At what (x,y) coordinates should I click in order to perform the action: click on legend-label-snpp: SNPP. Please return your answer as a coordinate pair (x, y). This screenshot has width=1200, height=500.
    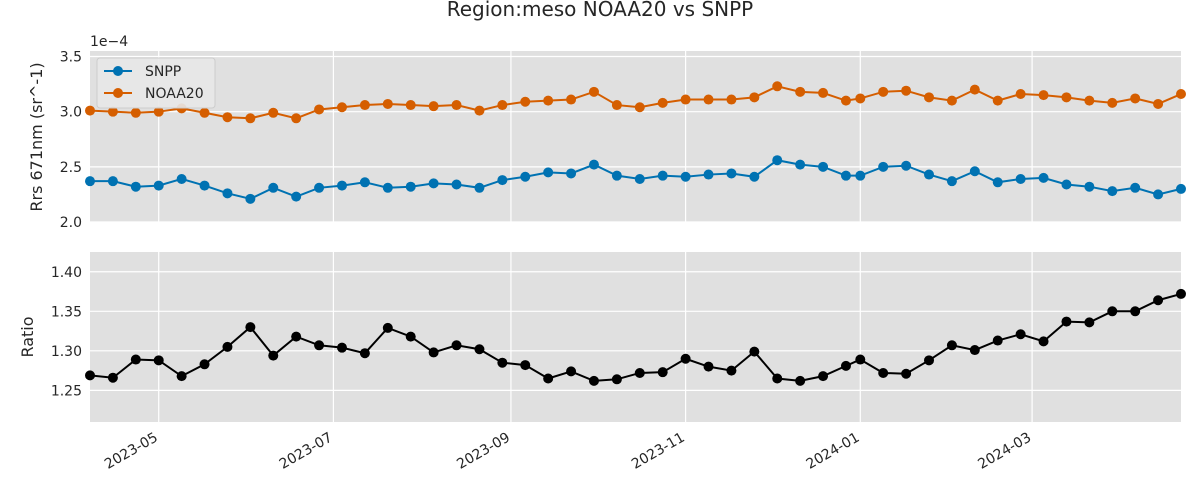
    Looking at the image, I should click on (163, 72).